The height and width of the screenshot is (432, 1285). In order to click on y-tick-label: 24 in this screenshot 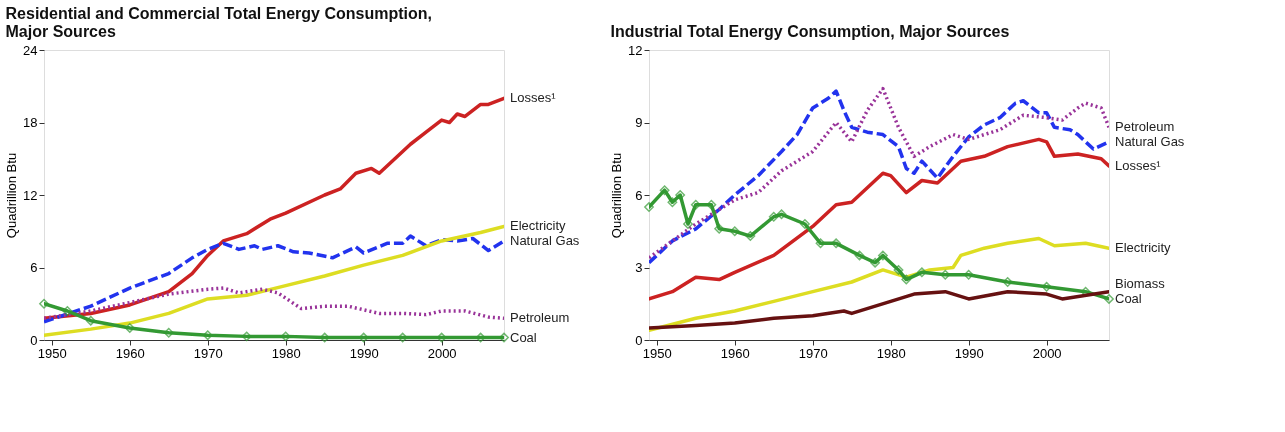, I will do `click(30, 50)`.